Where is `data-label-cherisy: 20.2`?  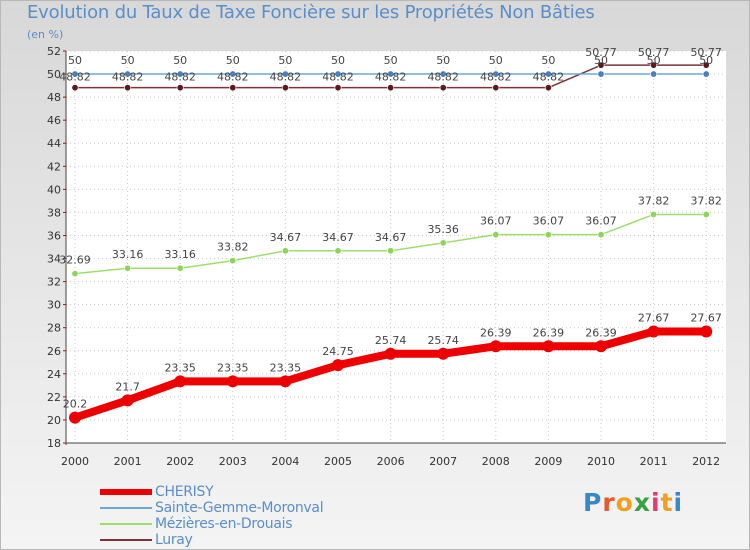 data-label-cherisy: 20.2 is located at coordinates (75, 404).